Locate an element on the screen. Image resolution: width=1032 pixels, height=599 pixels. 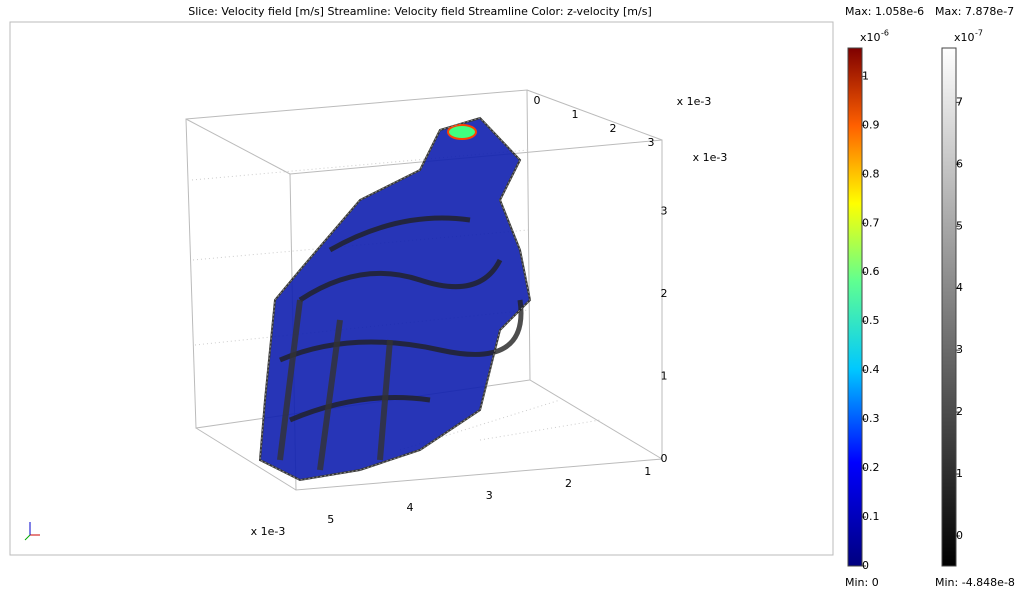
colorbar-exponent: -6 is located at coordinates (885, 33).